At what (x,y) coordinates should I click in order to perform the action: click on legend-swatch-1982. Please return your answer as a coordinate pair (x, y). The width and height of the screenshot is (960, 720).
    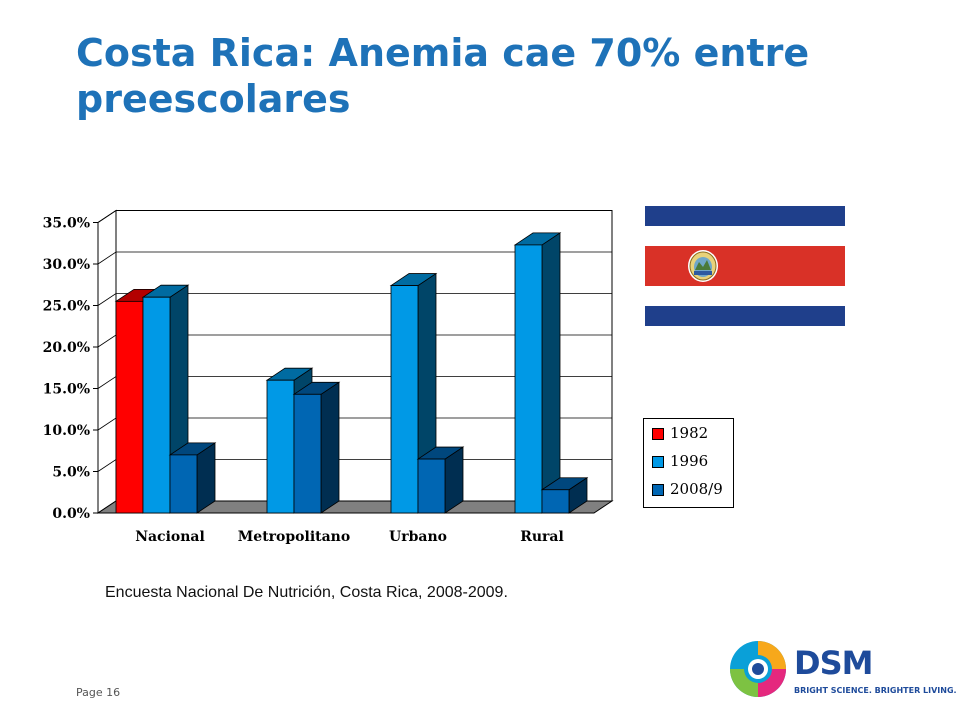
    Looking at the image, I should click on (658, 434).